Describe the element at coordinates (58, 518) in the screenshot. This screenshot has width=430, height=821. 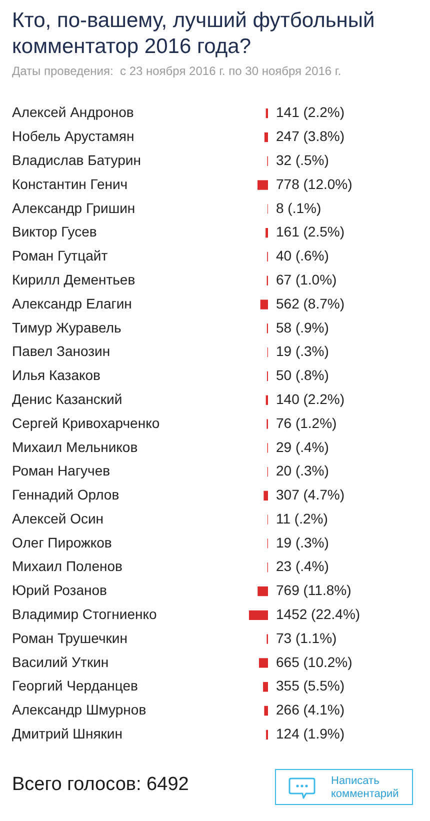
I see `y-tick-label: Алексей Осин` at that location.